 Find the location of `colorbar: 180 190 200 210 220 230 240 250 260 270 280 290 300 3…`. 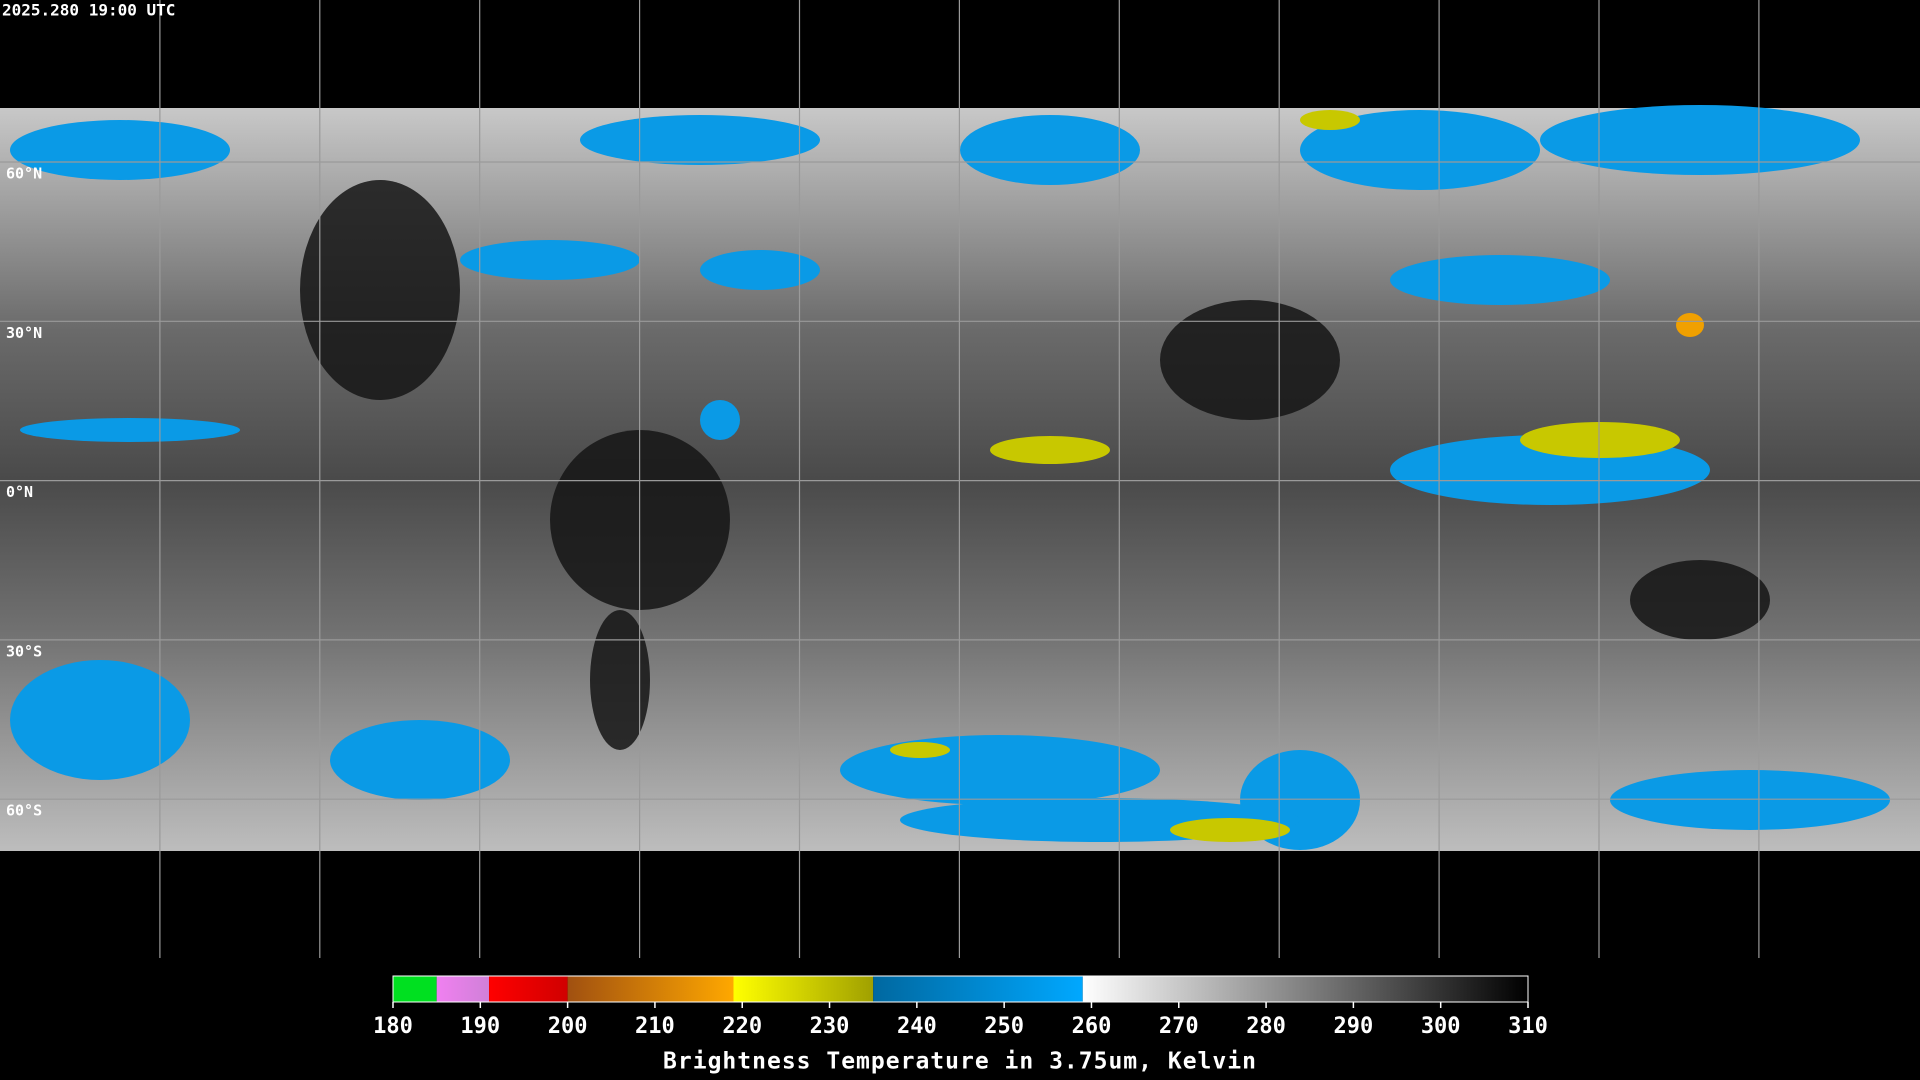

colorbar: 180 190 200 210 220 230 240 250 260 270 280 290 300 3… is located at coordinates (960, 1007).